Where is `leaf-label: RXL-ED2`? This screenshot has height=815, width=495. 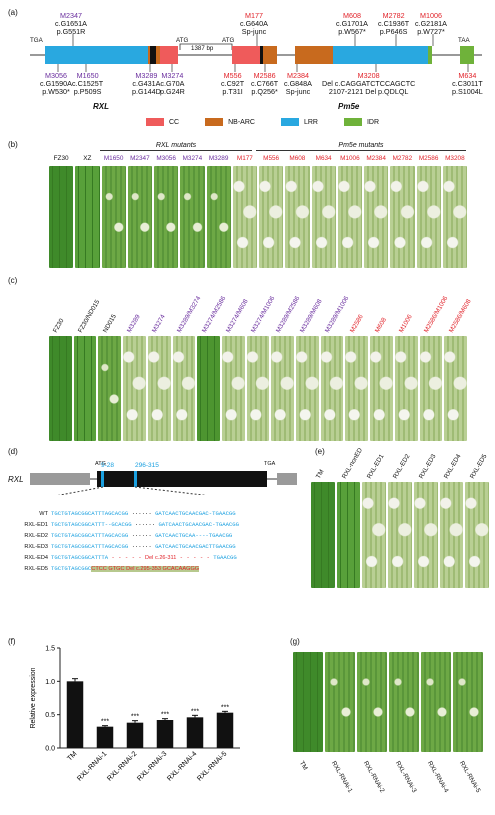 leaf-label: RXL-ED2 is located at coordinates (401, 466).